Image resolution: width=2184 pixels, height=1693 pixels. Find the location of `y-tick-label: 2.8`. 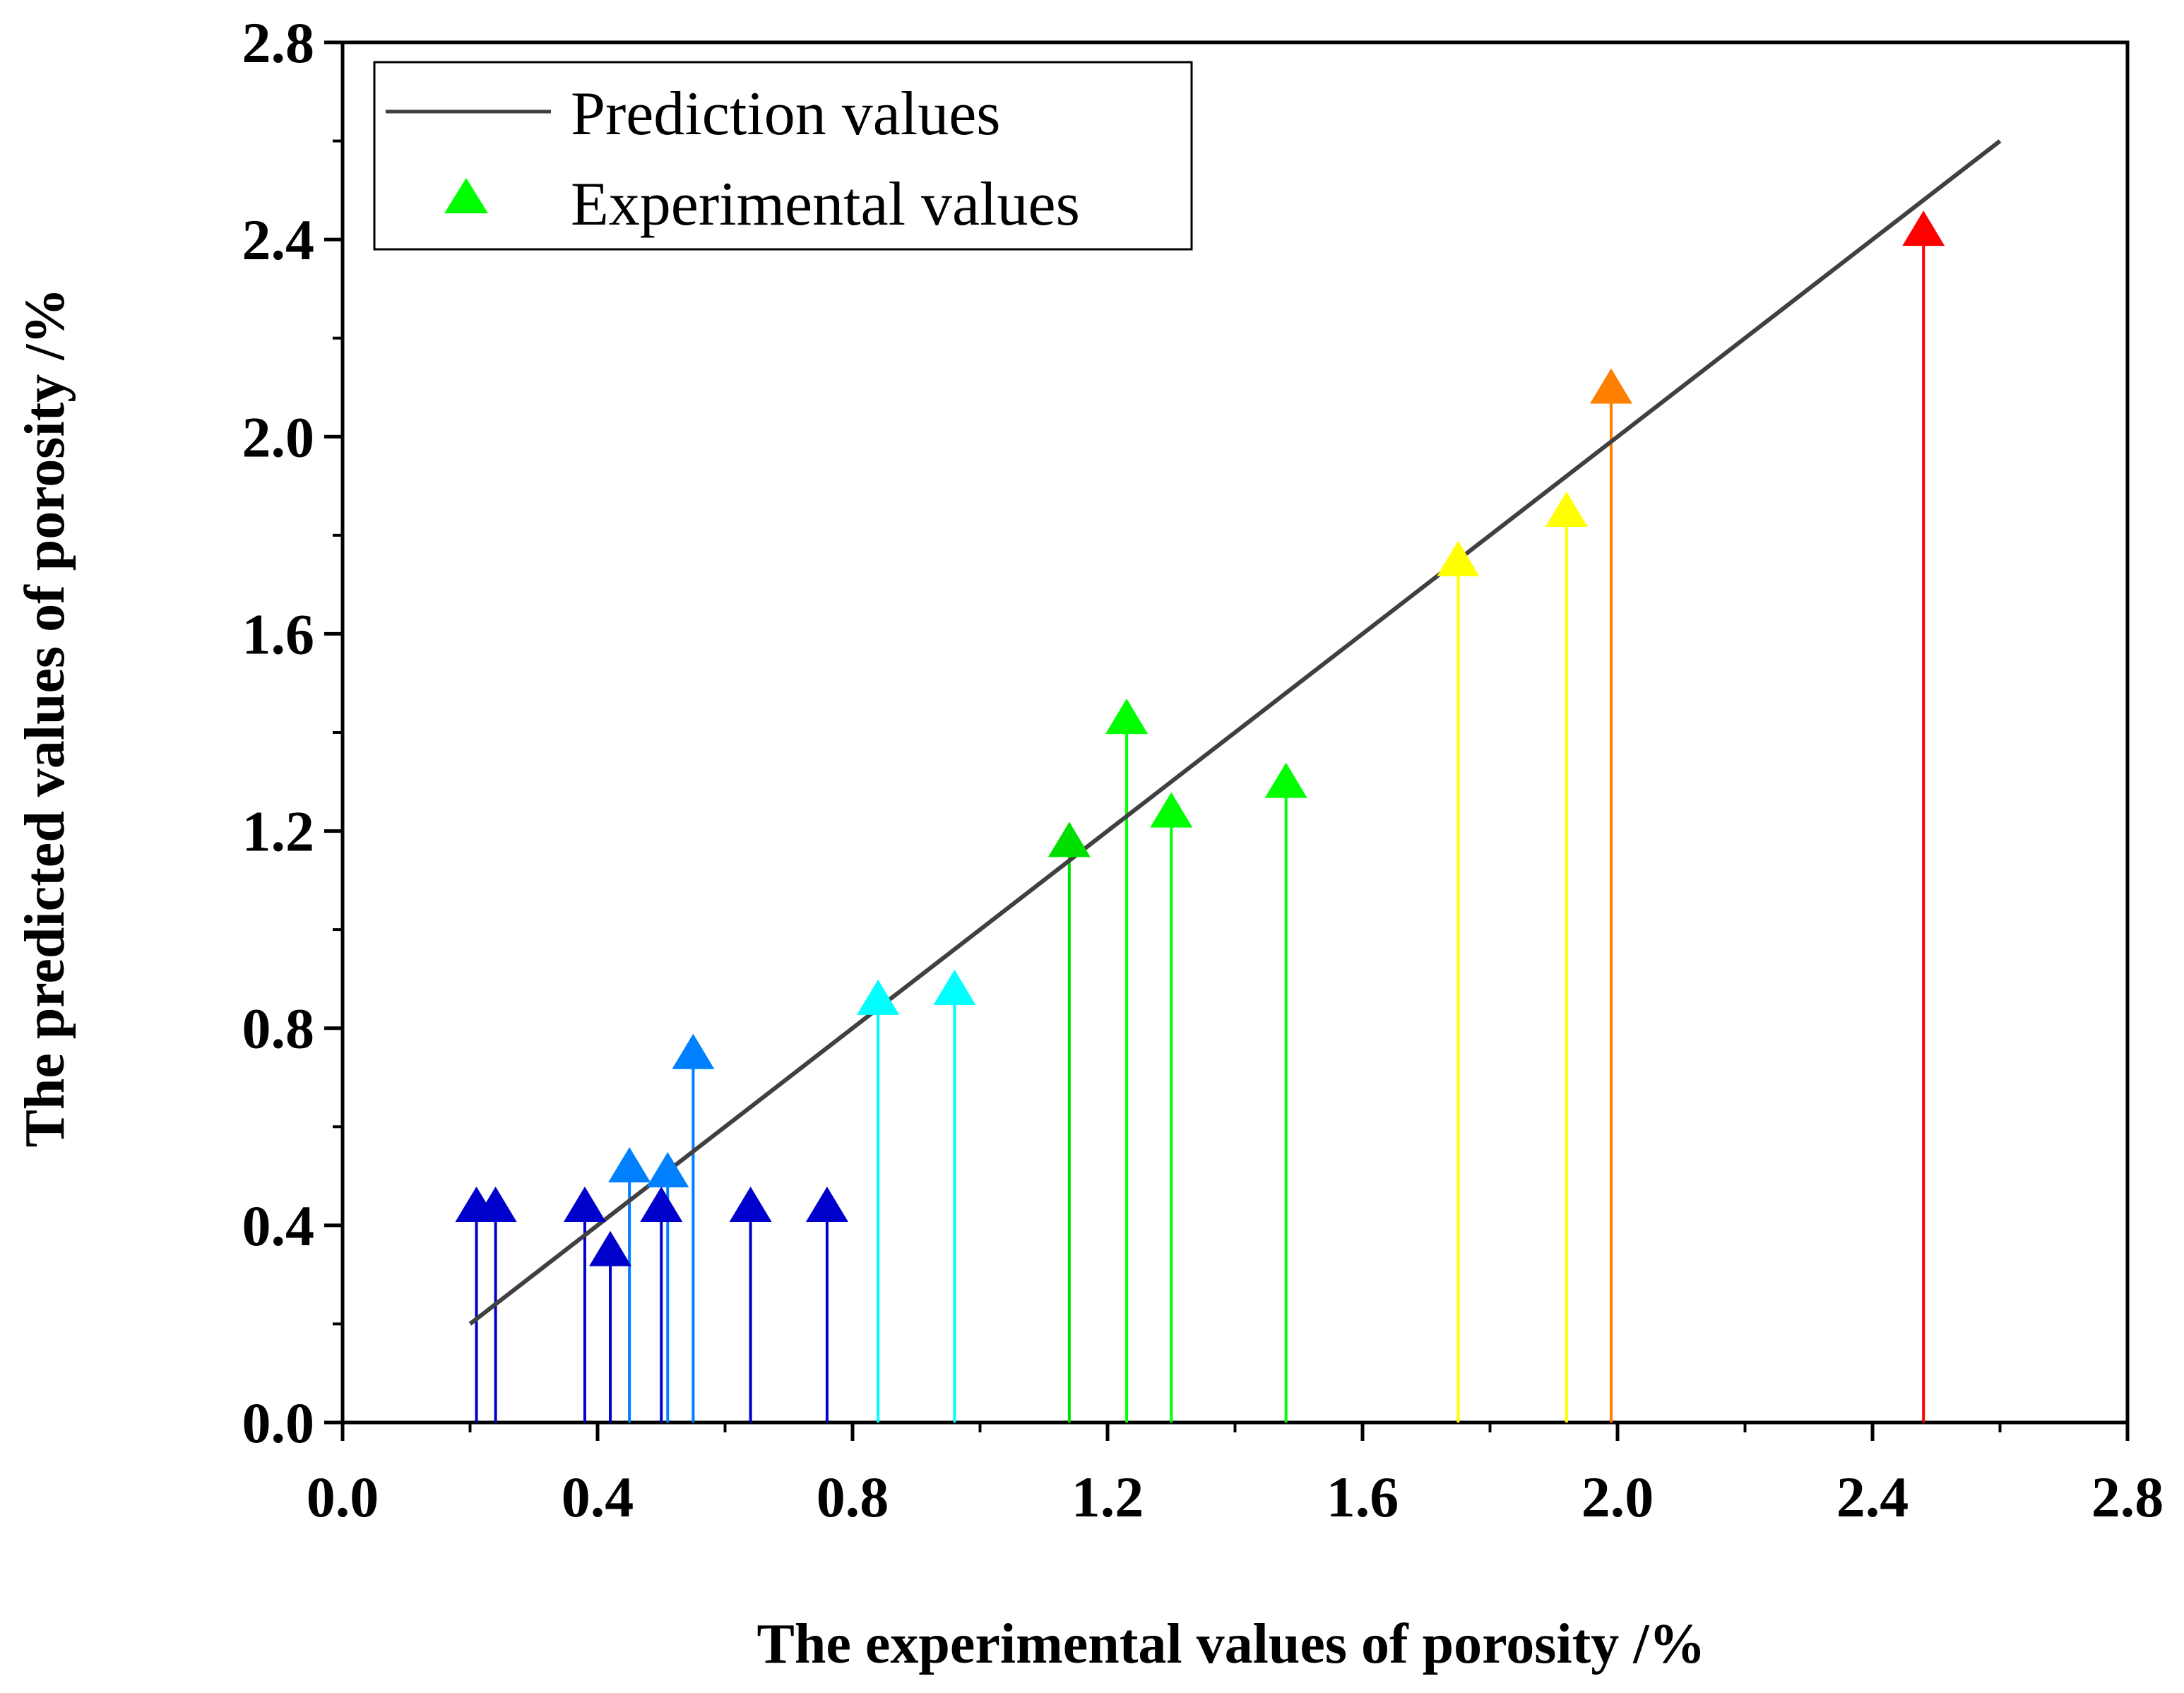

y-tick-label: 2.8 is located at coordinates (278, 43).